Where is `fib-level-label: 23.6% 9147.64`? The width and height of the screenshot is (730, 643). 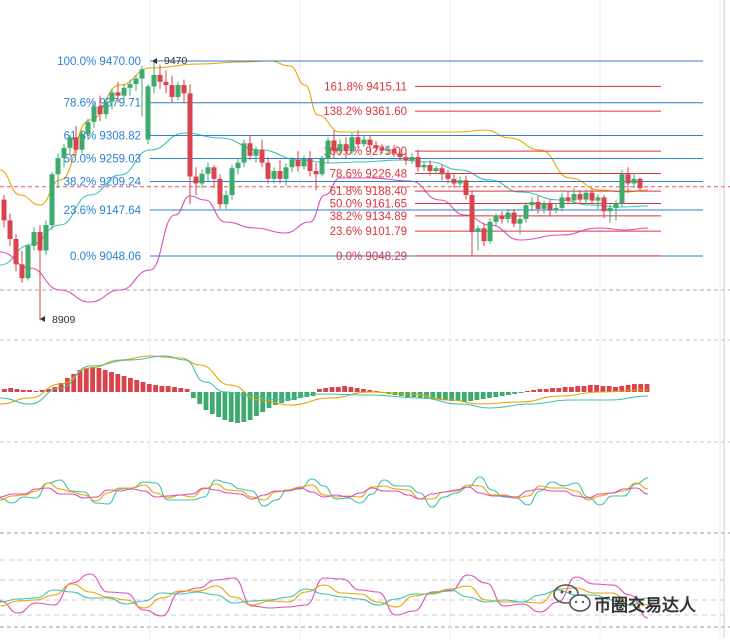
fib-level-label: 23.6% 9147.64 is located at coordinates (103, 211).